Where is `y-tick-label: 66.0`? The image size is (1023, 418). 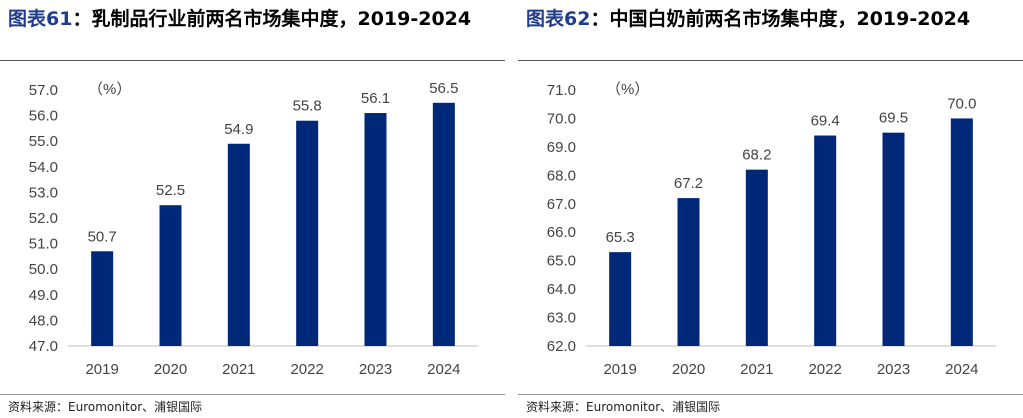
y-tick-label: 66.0 is located at coordinates (561, 232).